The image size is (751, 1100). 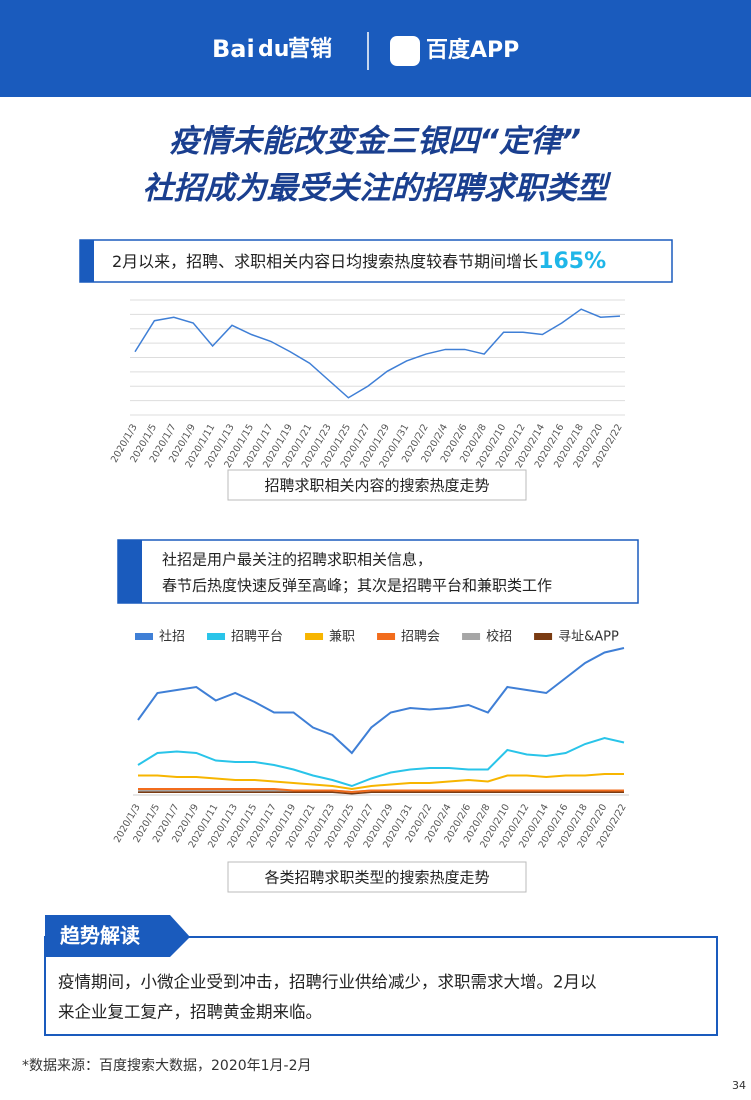 What do you see at coordinates (167, 1065) in the screenshot?
I see `source: *数据来源：百度搜索大数据，2020年1月-2月` at bounding box center [167, 1065].